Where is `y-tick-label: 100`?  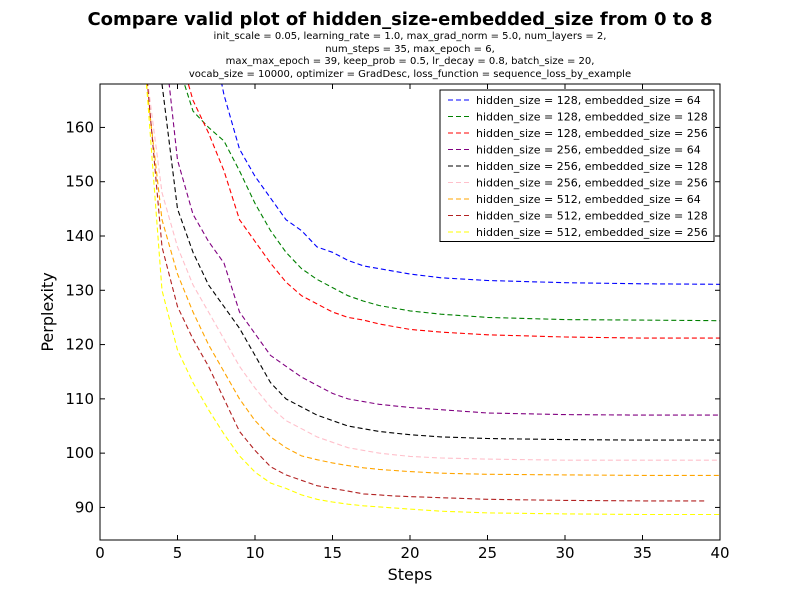 y-tick-label: 100 is located at coordinates (79, 453).